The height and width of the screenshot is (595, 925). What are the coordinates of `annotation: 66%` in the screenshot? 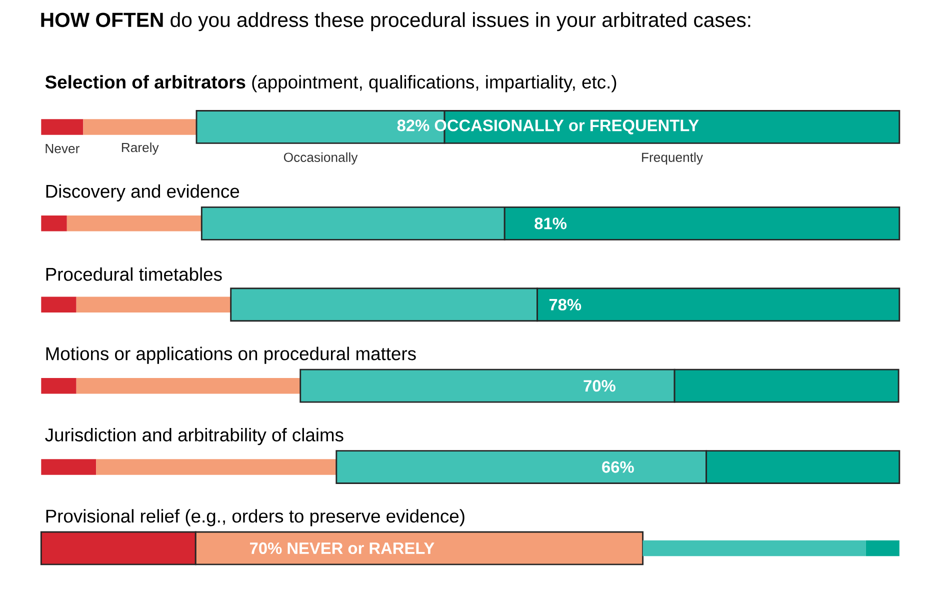 It's located at (618, 467).